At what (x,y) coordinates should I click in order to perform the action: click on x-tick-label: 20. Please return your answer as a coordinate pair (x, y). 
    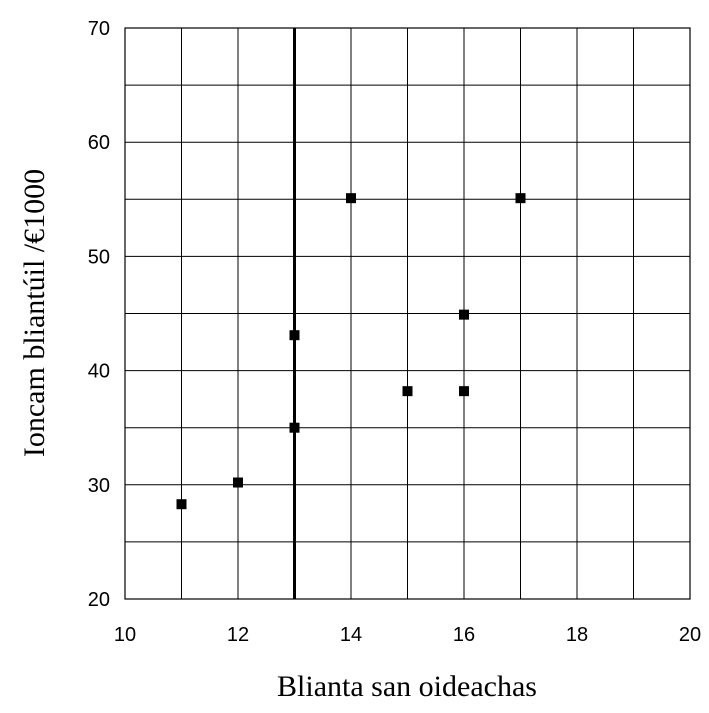
    Looking at the image, I should click on (690, 635).